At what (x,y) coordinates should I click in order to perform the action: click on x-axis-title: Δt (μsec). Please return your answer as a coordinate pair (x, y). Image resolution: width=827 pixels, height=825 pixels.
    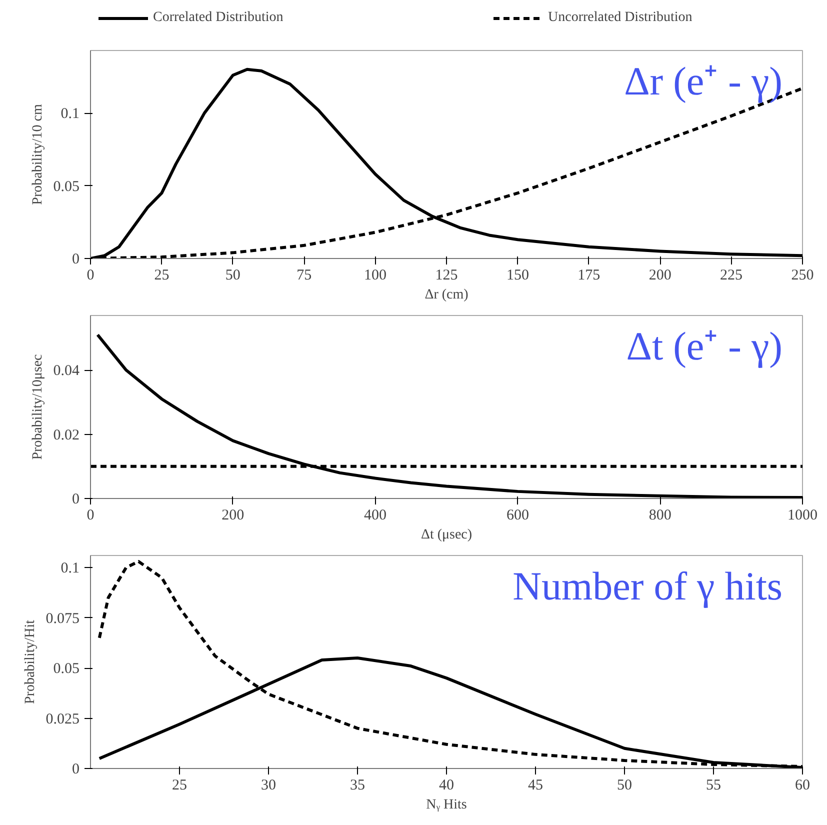
    Looking at the image, I should click on (446, 535).